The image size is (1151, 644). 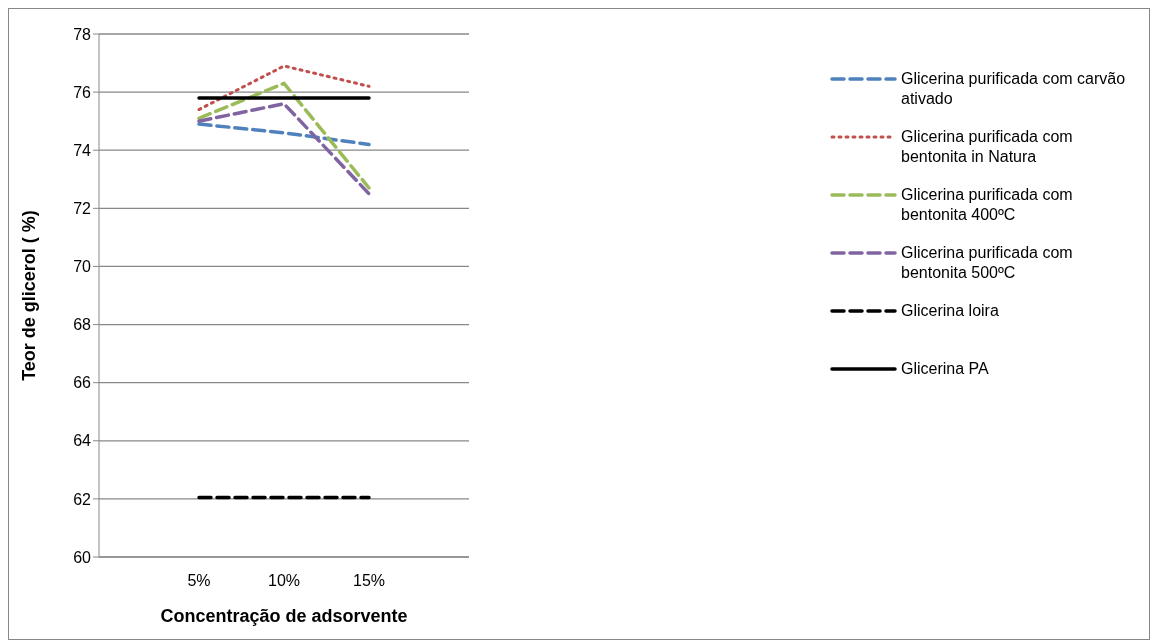 I want to click on x-tick-label: 5%, so click(x=199, y=581).